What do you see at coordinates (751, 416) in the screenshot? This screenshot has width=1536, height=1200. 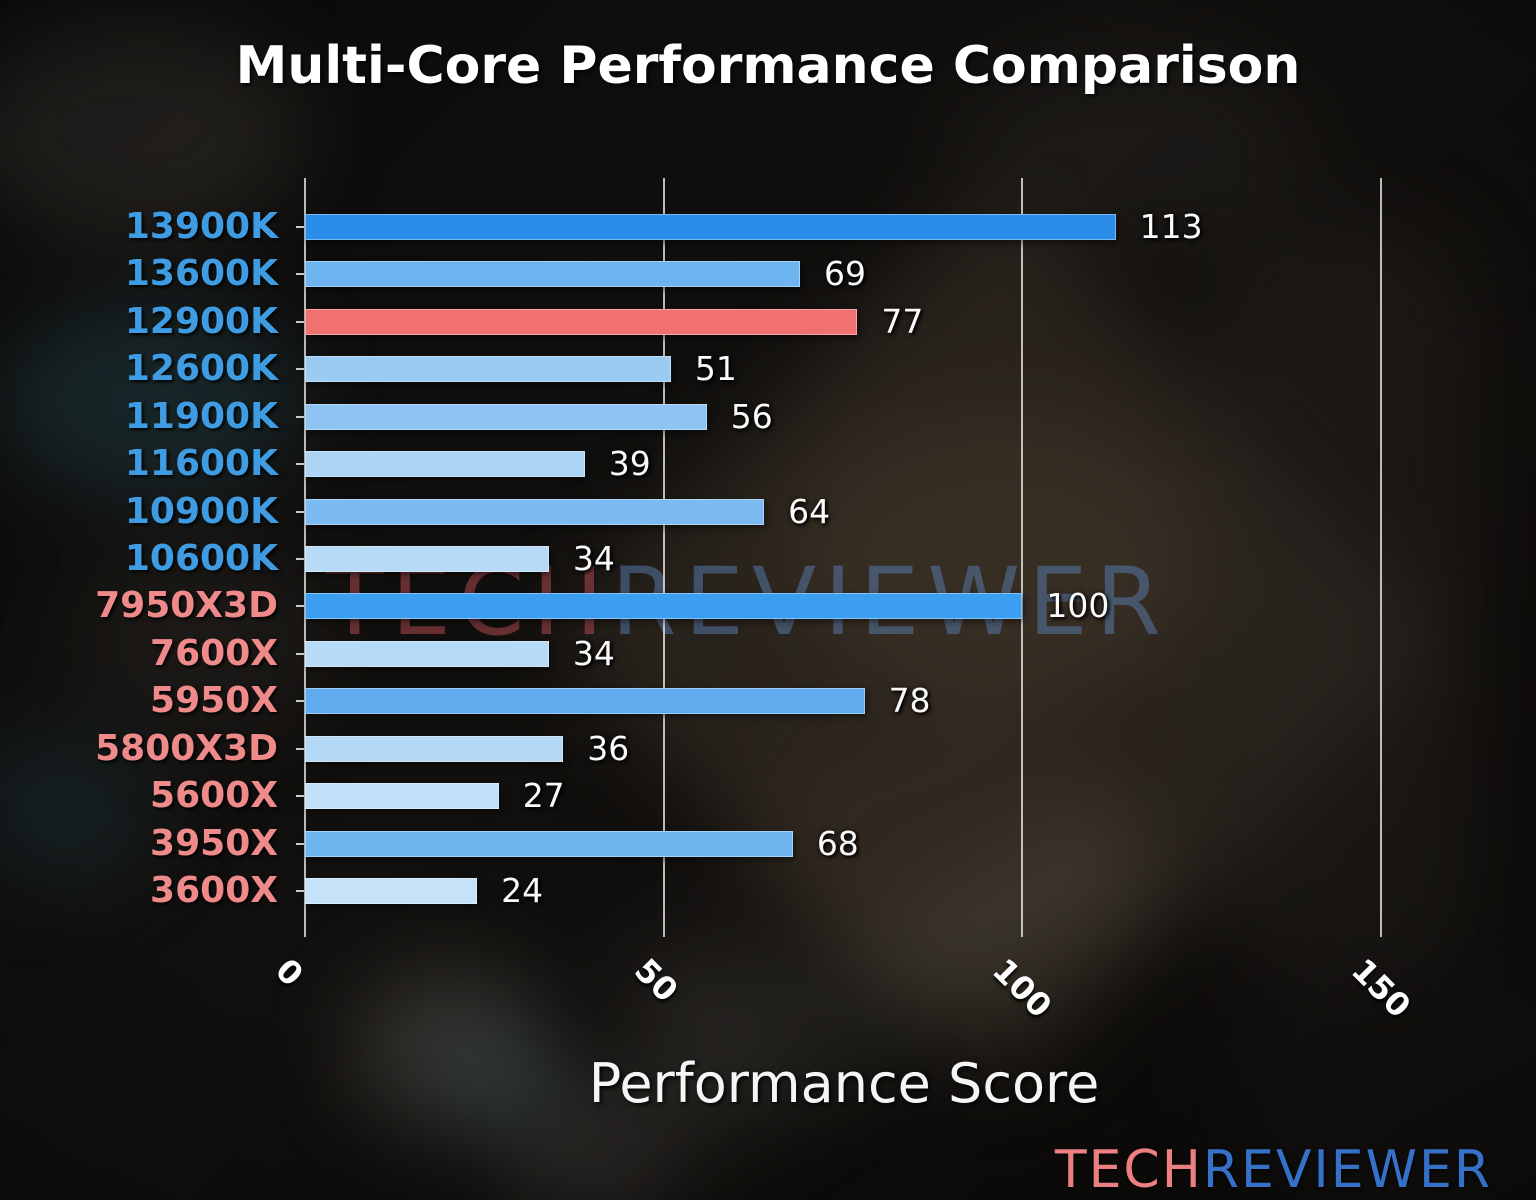 I see `value-label-11900K: 56` at bounding box center [751, 416].